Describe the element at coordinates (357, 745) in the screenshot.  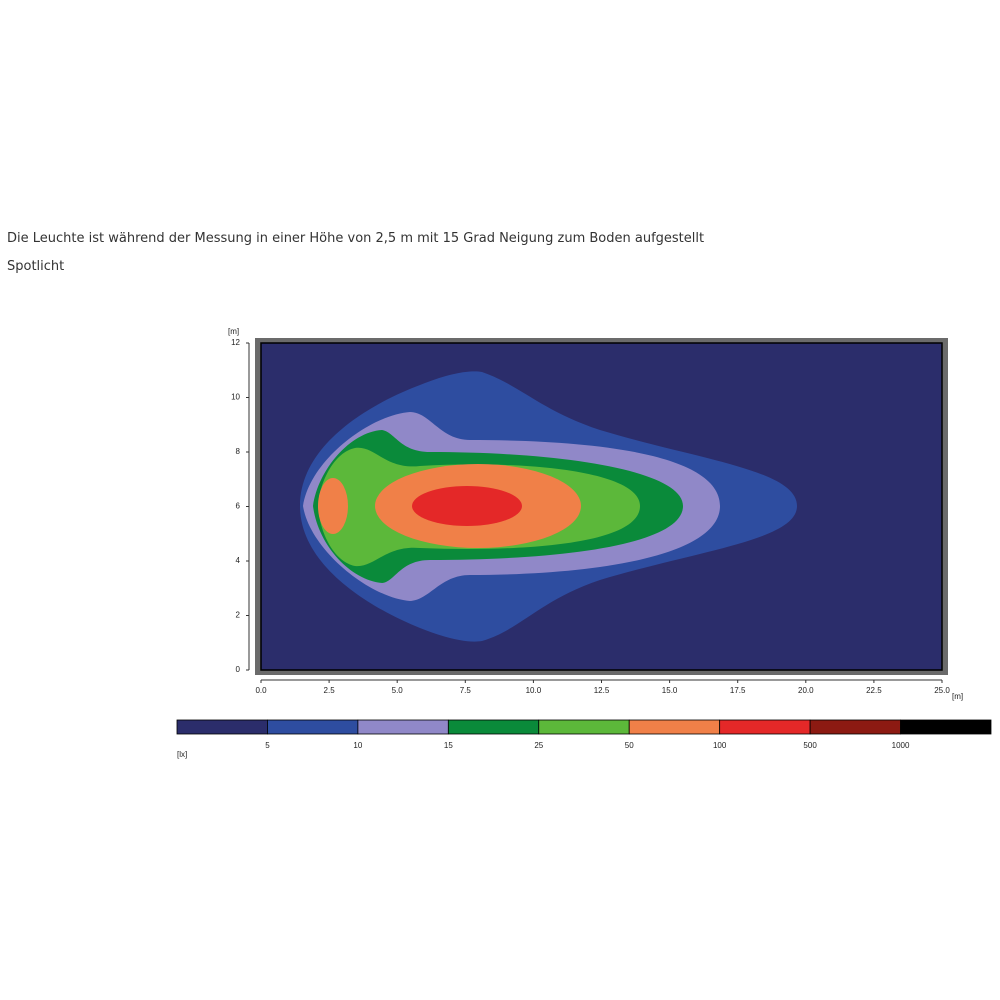
I see `legend-label: 10` at that location.